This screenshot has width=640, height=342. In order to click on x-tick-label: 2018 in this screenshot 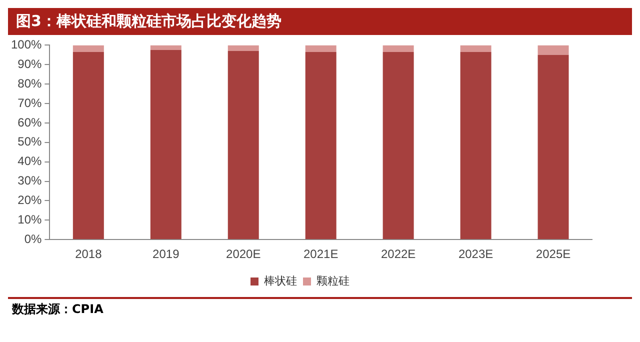, I will do `click(88, 254)`.